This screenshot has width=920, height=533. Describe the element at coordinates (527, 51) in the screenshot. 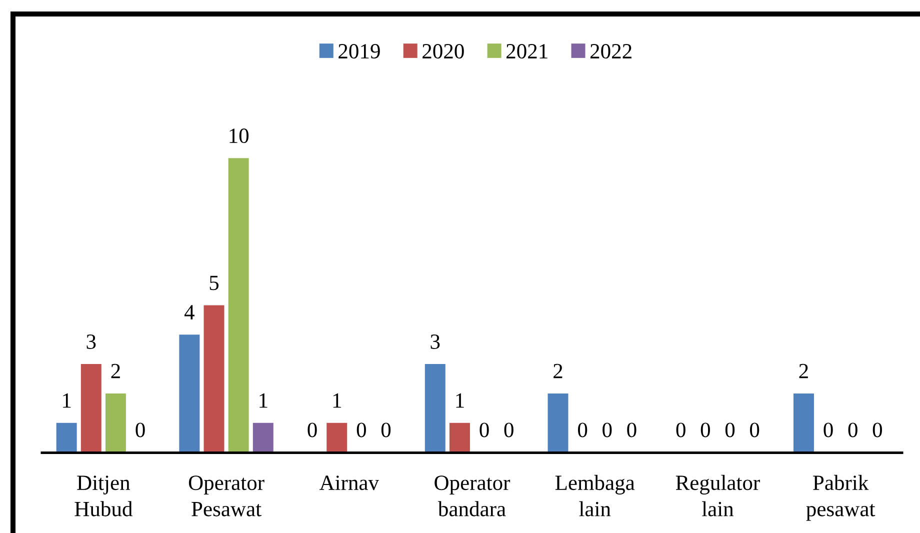

I see `legend-label: 2021` at that location.